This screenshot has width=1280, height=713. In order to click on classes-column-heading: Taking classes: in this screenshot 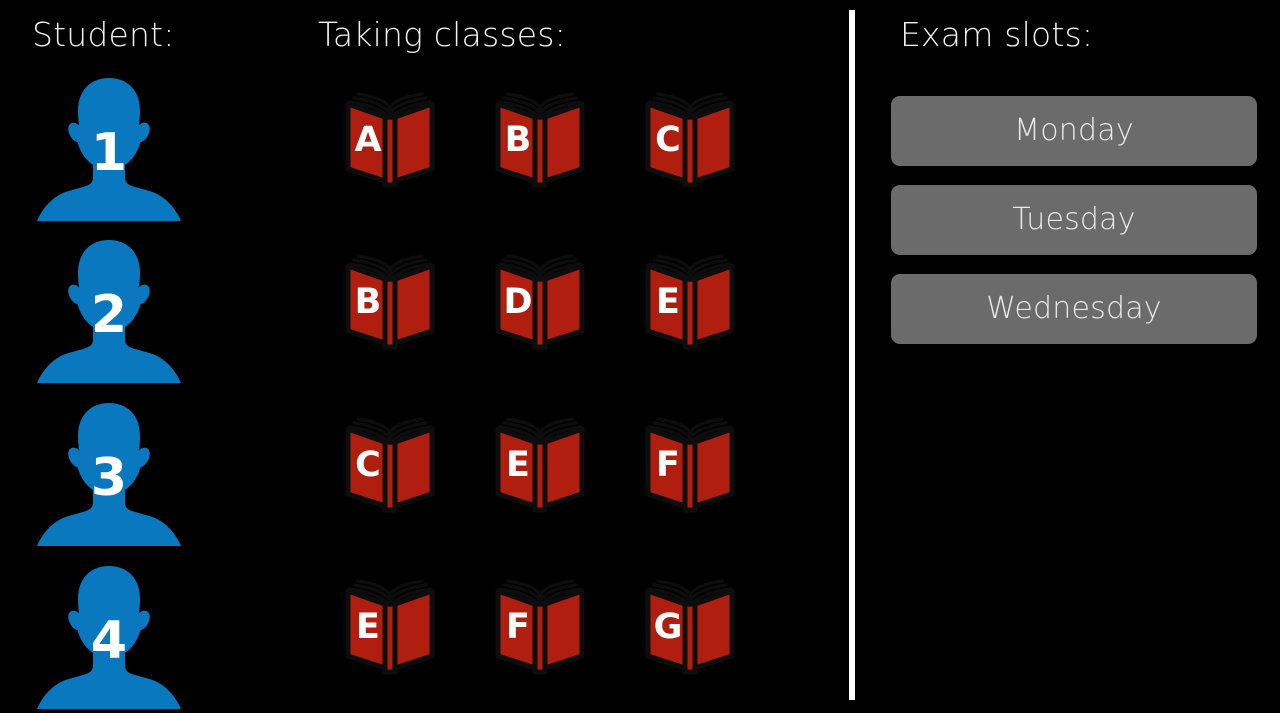, I will do `click(442, 34)`.